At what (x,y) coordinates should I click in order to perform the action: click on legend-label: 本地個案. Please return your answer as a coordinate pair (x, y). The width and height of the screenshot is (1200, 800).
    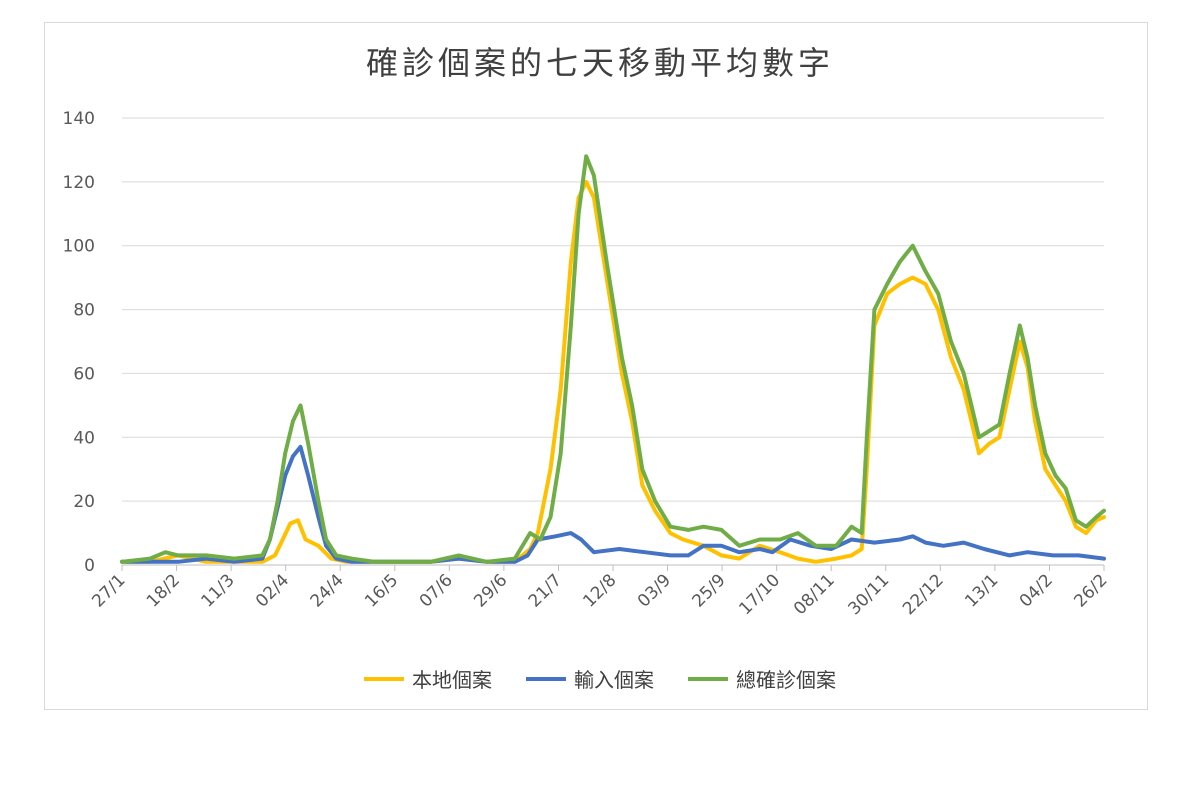
    Looking at the image, I should click on (452, 680).